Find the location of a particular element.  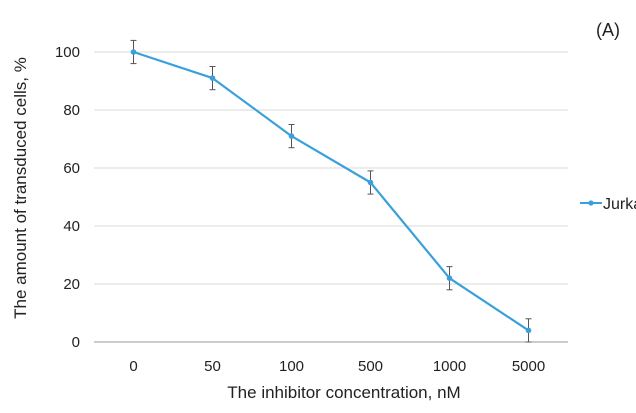

x-tick-labels: 0 50 100 500 1000 5000 is located at coordinates (337, 366).